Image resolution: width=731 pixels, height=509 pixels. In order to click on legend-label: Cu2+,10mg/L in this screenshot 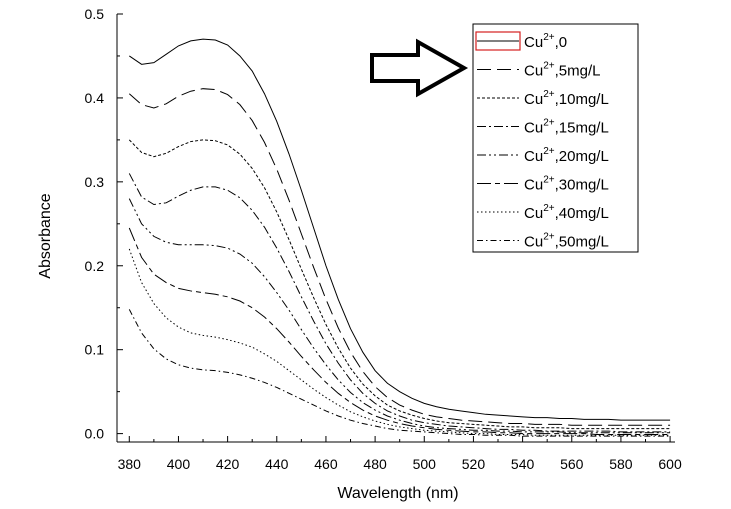, I will do `click(566, 98)`.